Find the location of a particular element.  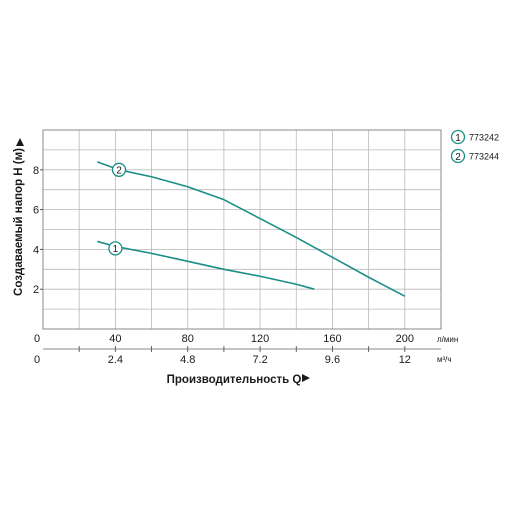

y-axis-label: Создаваемый напор H (м) is located at coordinates (19, 222).